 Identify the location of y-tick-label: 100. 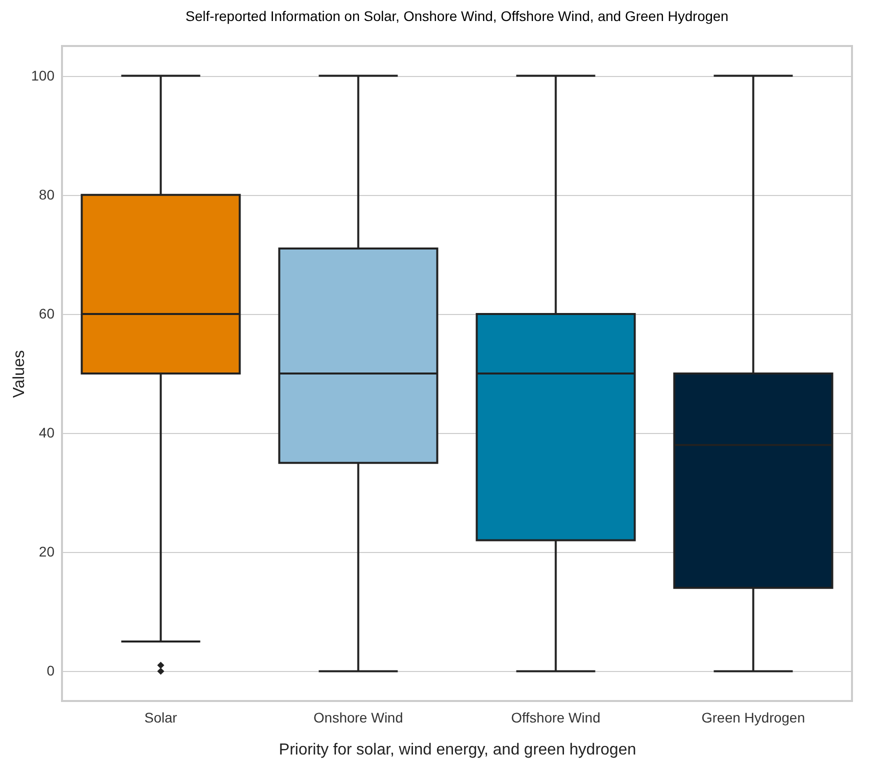
(43, 75).